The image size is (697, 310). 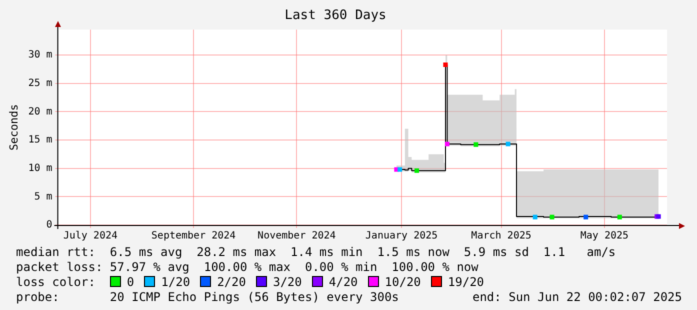 What do you see at coordinates (297, 236) in the screenshot?
I see `x-tick-label: November 2024` at bounding box center [297, 236].